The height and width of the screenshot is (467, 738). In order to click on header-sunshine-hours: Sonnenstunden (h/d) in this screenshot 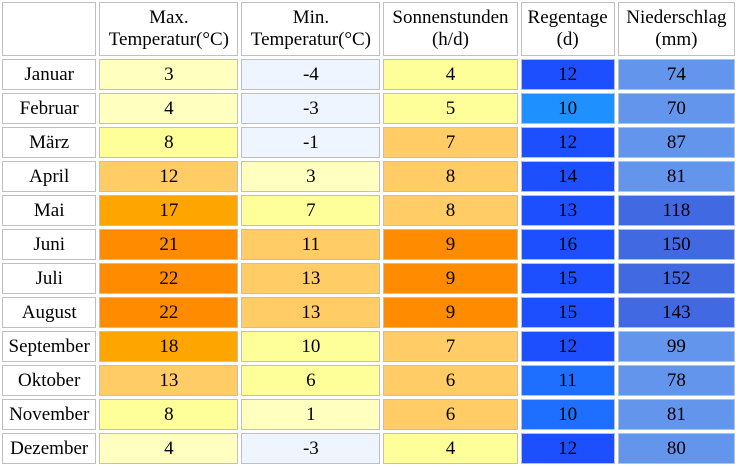, I will do `click(450, 29)`.